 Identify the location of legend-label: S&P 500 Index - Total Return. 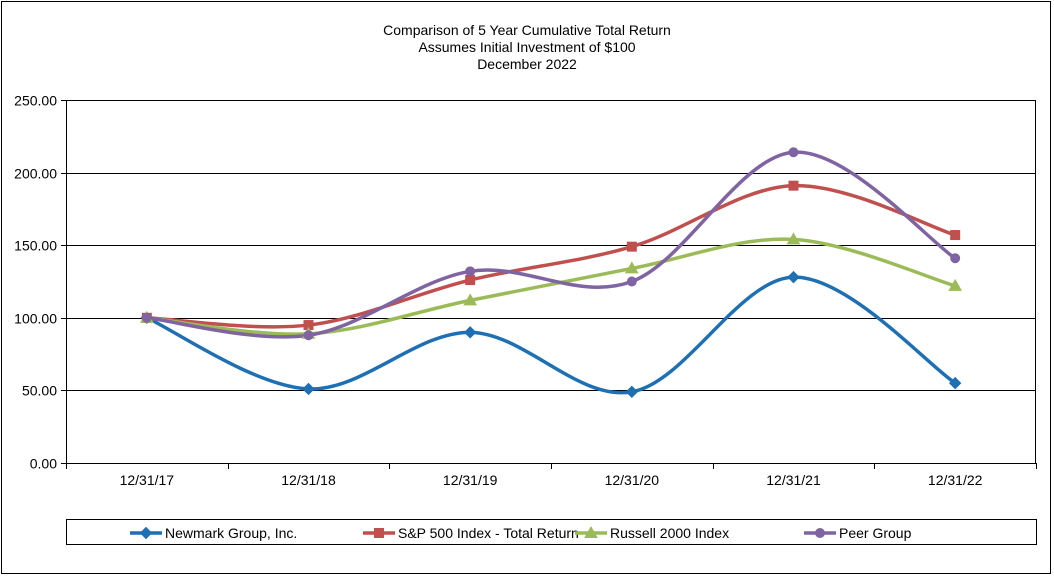
(488, 533).